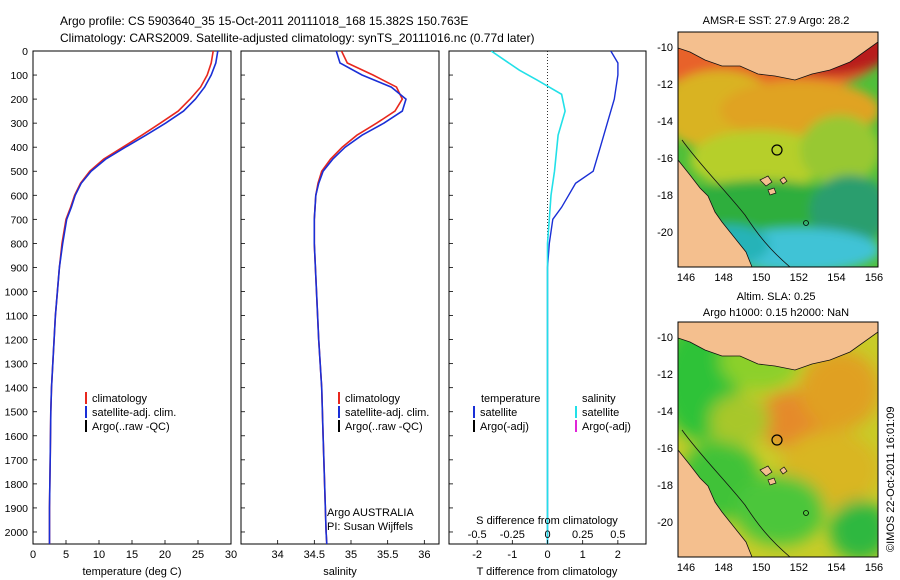  Describe the element at coordinates (665, 486) in the screenshot. I see `map-y-tick-label: -18` at that location.